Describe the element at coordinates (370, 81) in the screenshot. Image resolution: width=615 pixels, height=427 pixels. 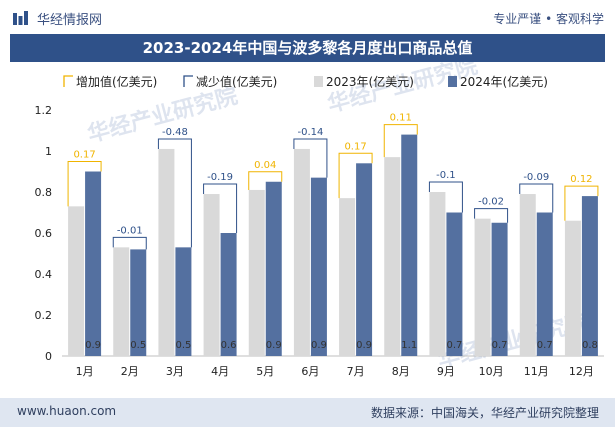
I see `legend-label-s23: 2023年(亿美元)` at that location.